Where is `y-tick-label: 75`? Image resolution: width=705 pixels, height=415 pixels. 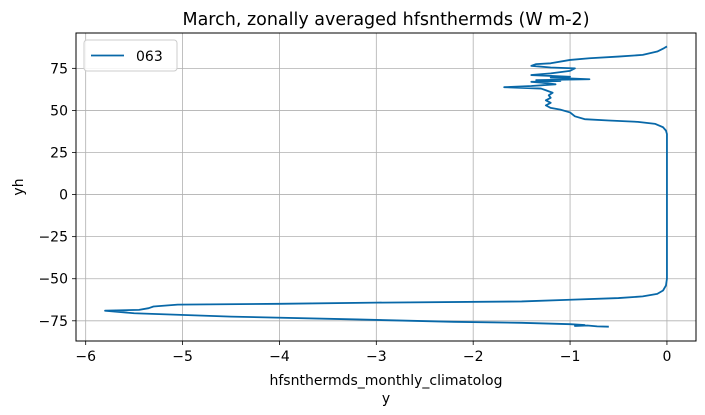 y-tick-label: 75 is located at coordinates (59, 69).